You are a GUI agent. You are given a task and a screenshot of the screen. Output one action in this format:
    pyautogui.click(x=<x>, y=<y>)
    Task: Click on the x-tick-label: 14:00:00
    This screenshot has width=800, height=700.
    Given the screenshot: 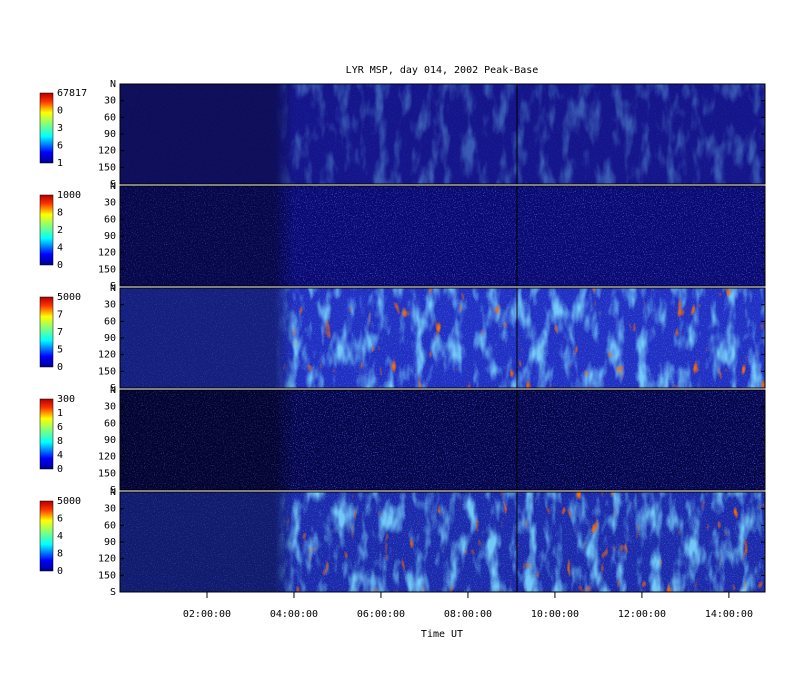 What is the action you would take?
    pyautogui.click(x=729, y=614)
    